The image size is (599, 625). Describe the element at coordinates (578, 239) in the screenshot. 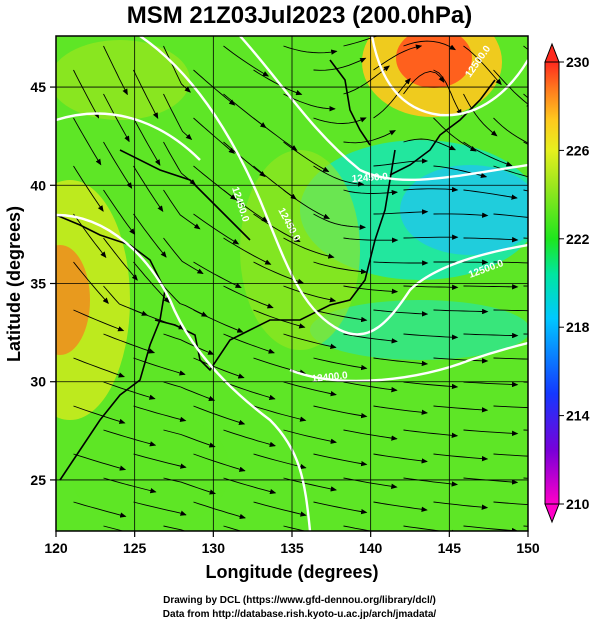

I see `colorbar-tick-label: 222` at that location.